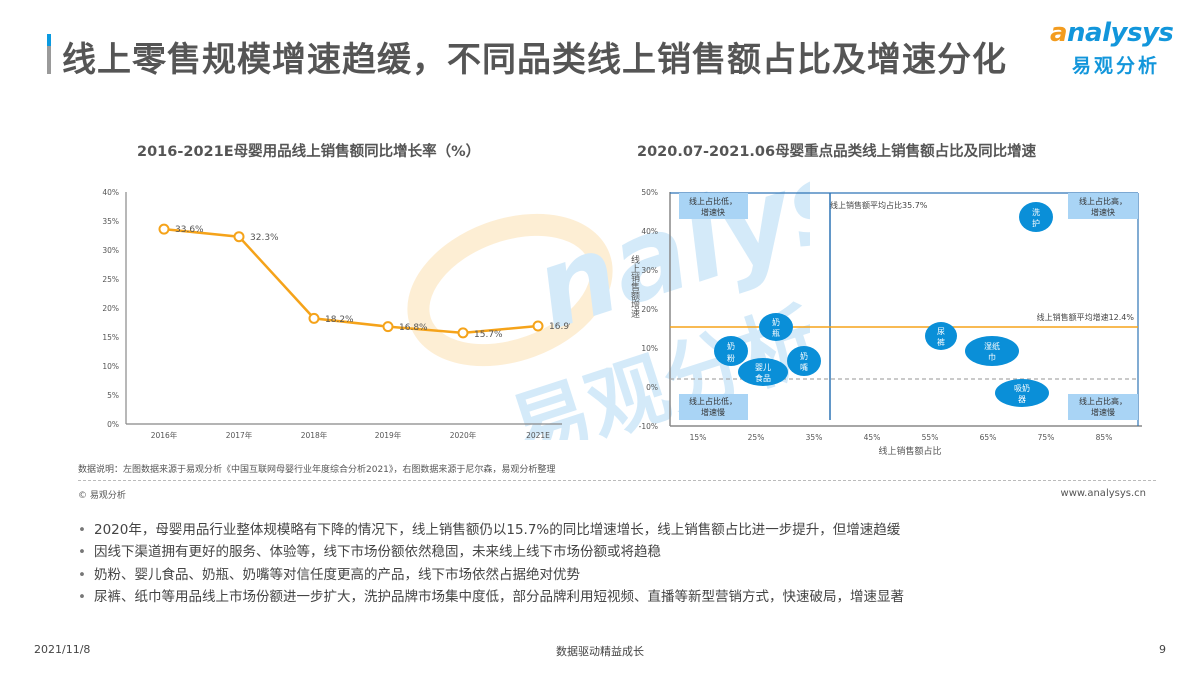 The width and height of the screenshot is (1200, 675). What do you see at coordinates (350, 435) in the screenshot?
I see `x-tick-labels: 2016年 2017年 2018年 2019年 2020年 2021E` at bounding box center [350, 435].